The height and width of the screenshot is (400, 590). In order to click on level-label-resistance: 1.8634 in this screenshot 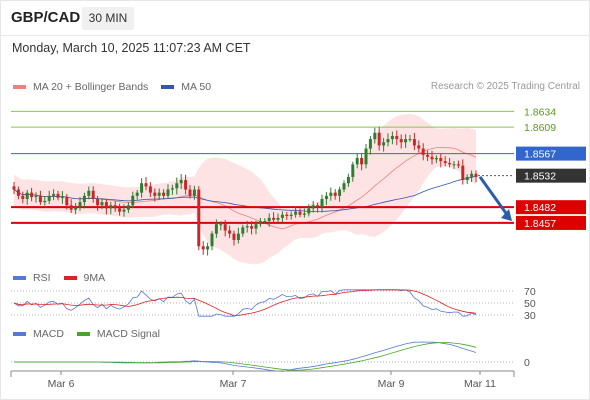, I will do `click(540, 112)`.